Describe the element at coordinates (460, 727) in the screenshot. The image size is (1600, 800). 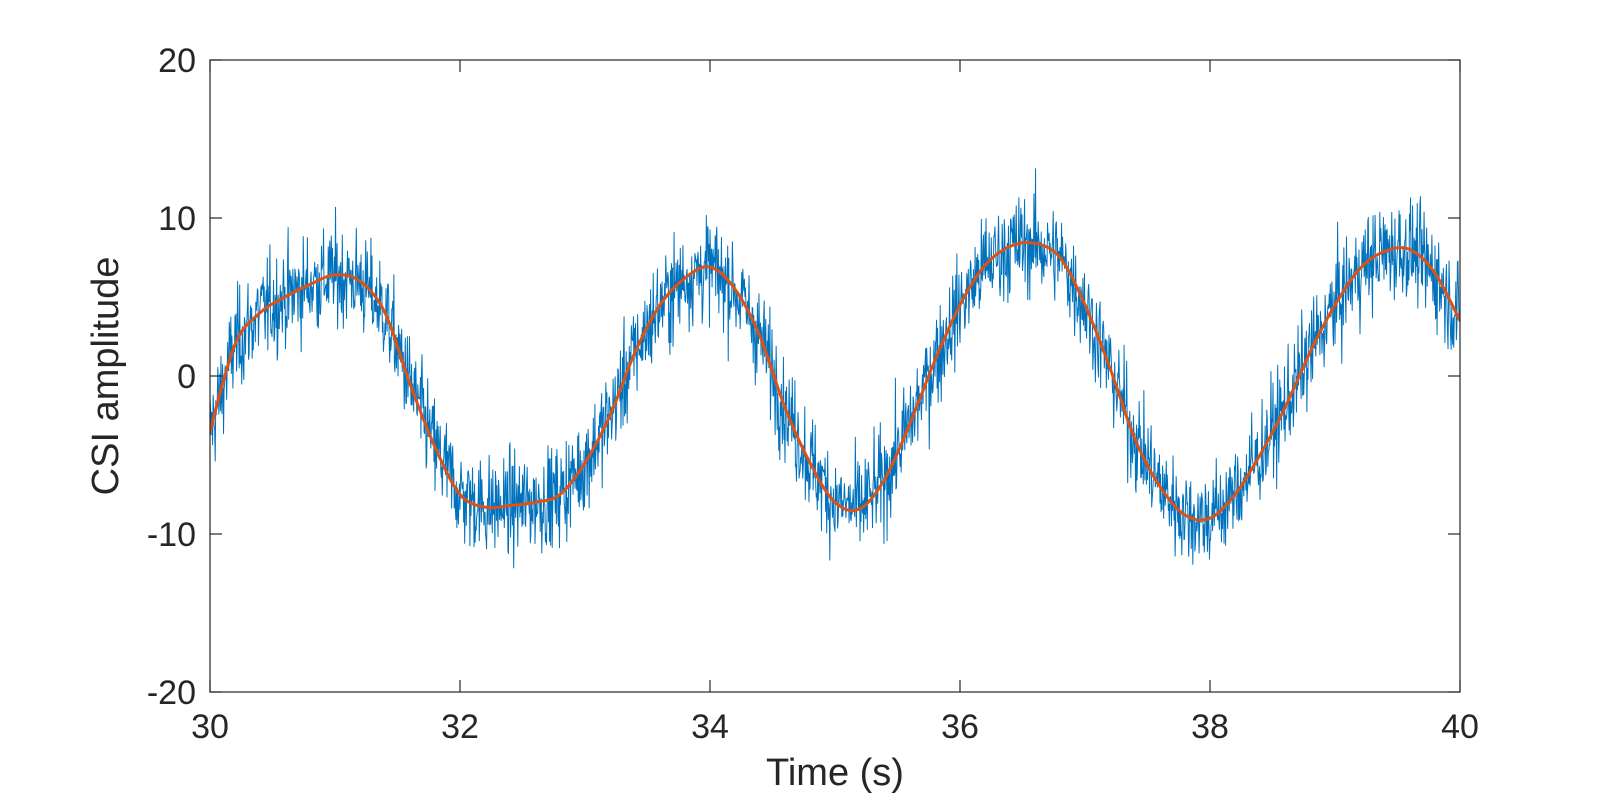
I see `x-tick-label: 32` at that location.